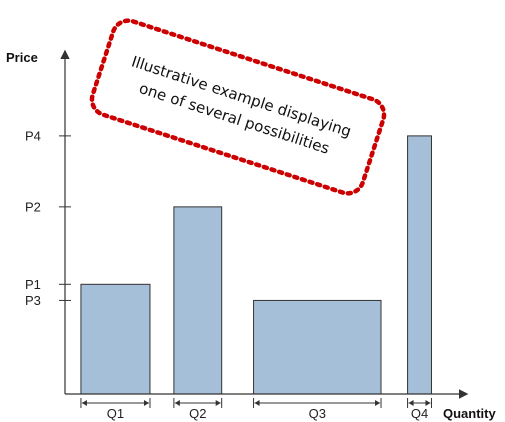 This screenshot has height=422, width=505. I want to click on quantity-brackets: Q1 Q2 Q3 Q4, so click(256, 409).